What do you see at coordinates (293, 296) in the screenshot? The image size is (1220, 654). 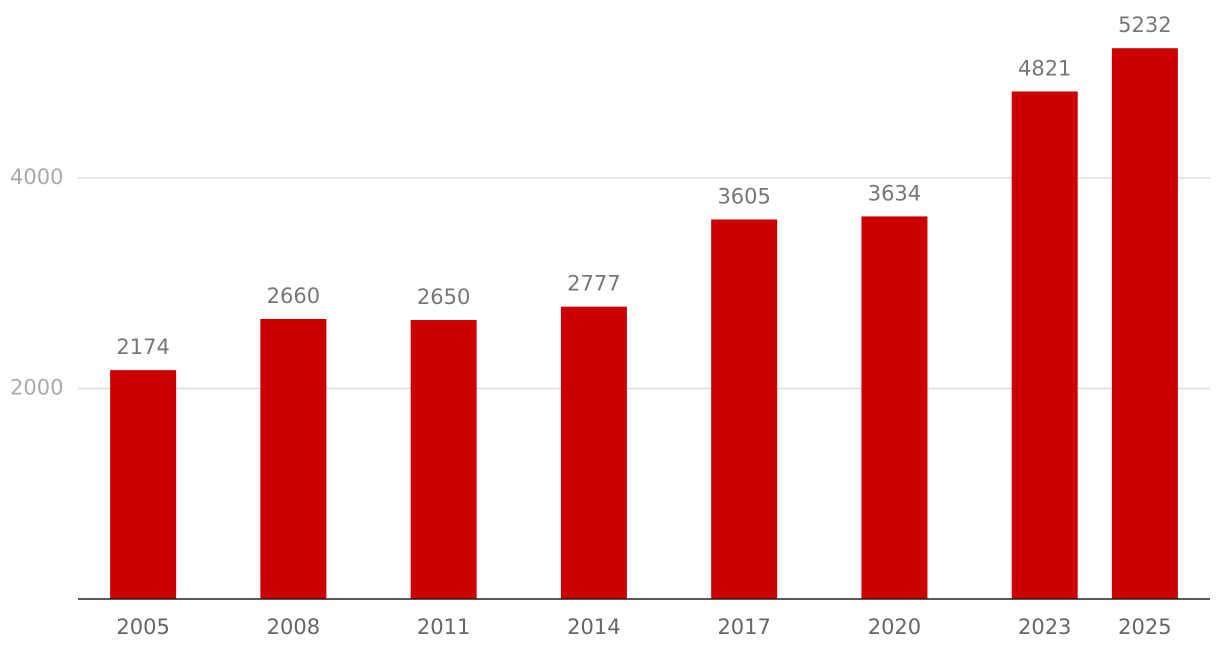 I see `value-label: 2660` at bounding box center [293, 296].